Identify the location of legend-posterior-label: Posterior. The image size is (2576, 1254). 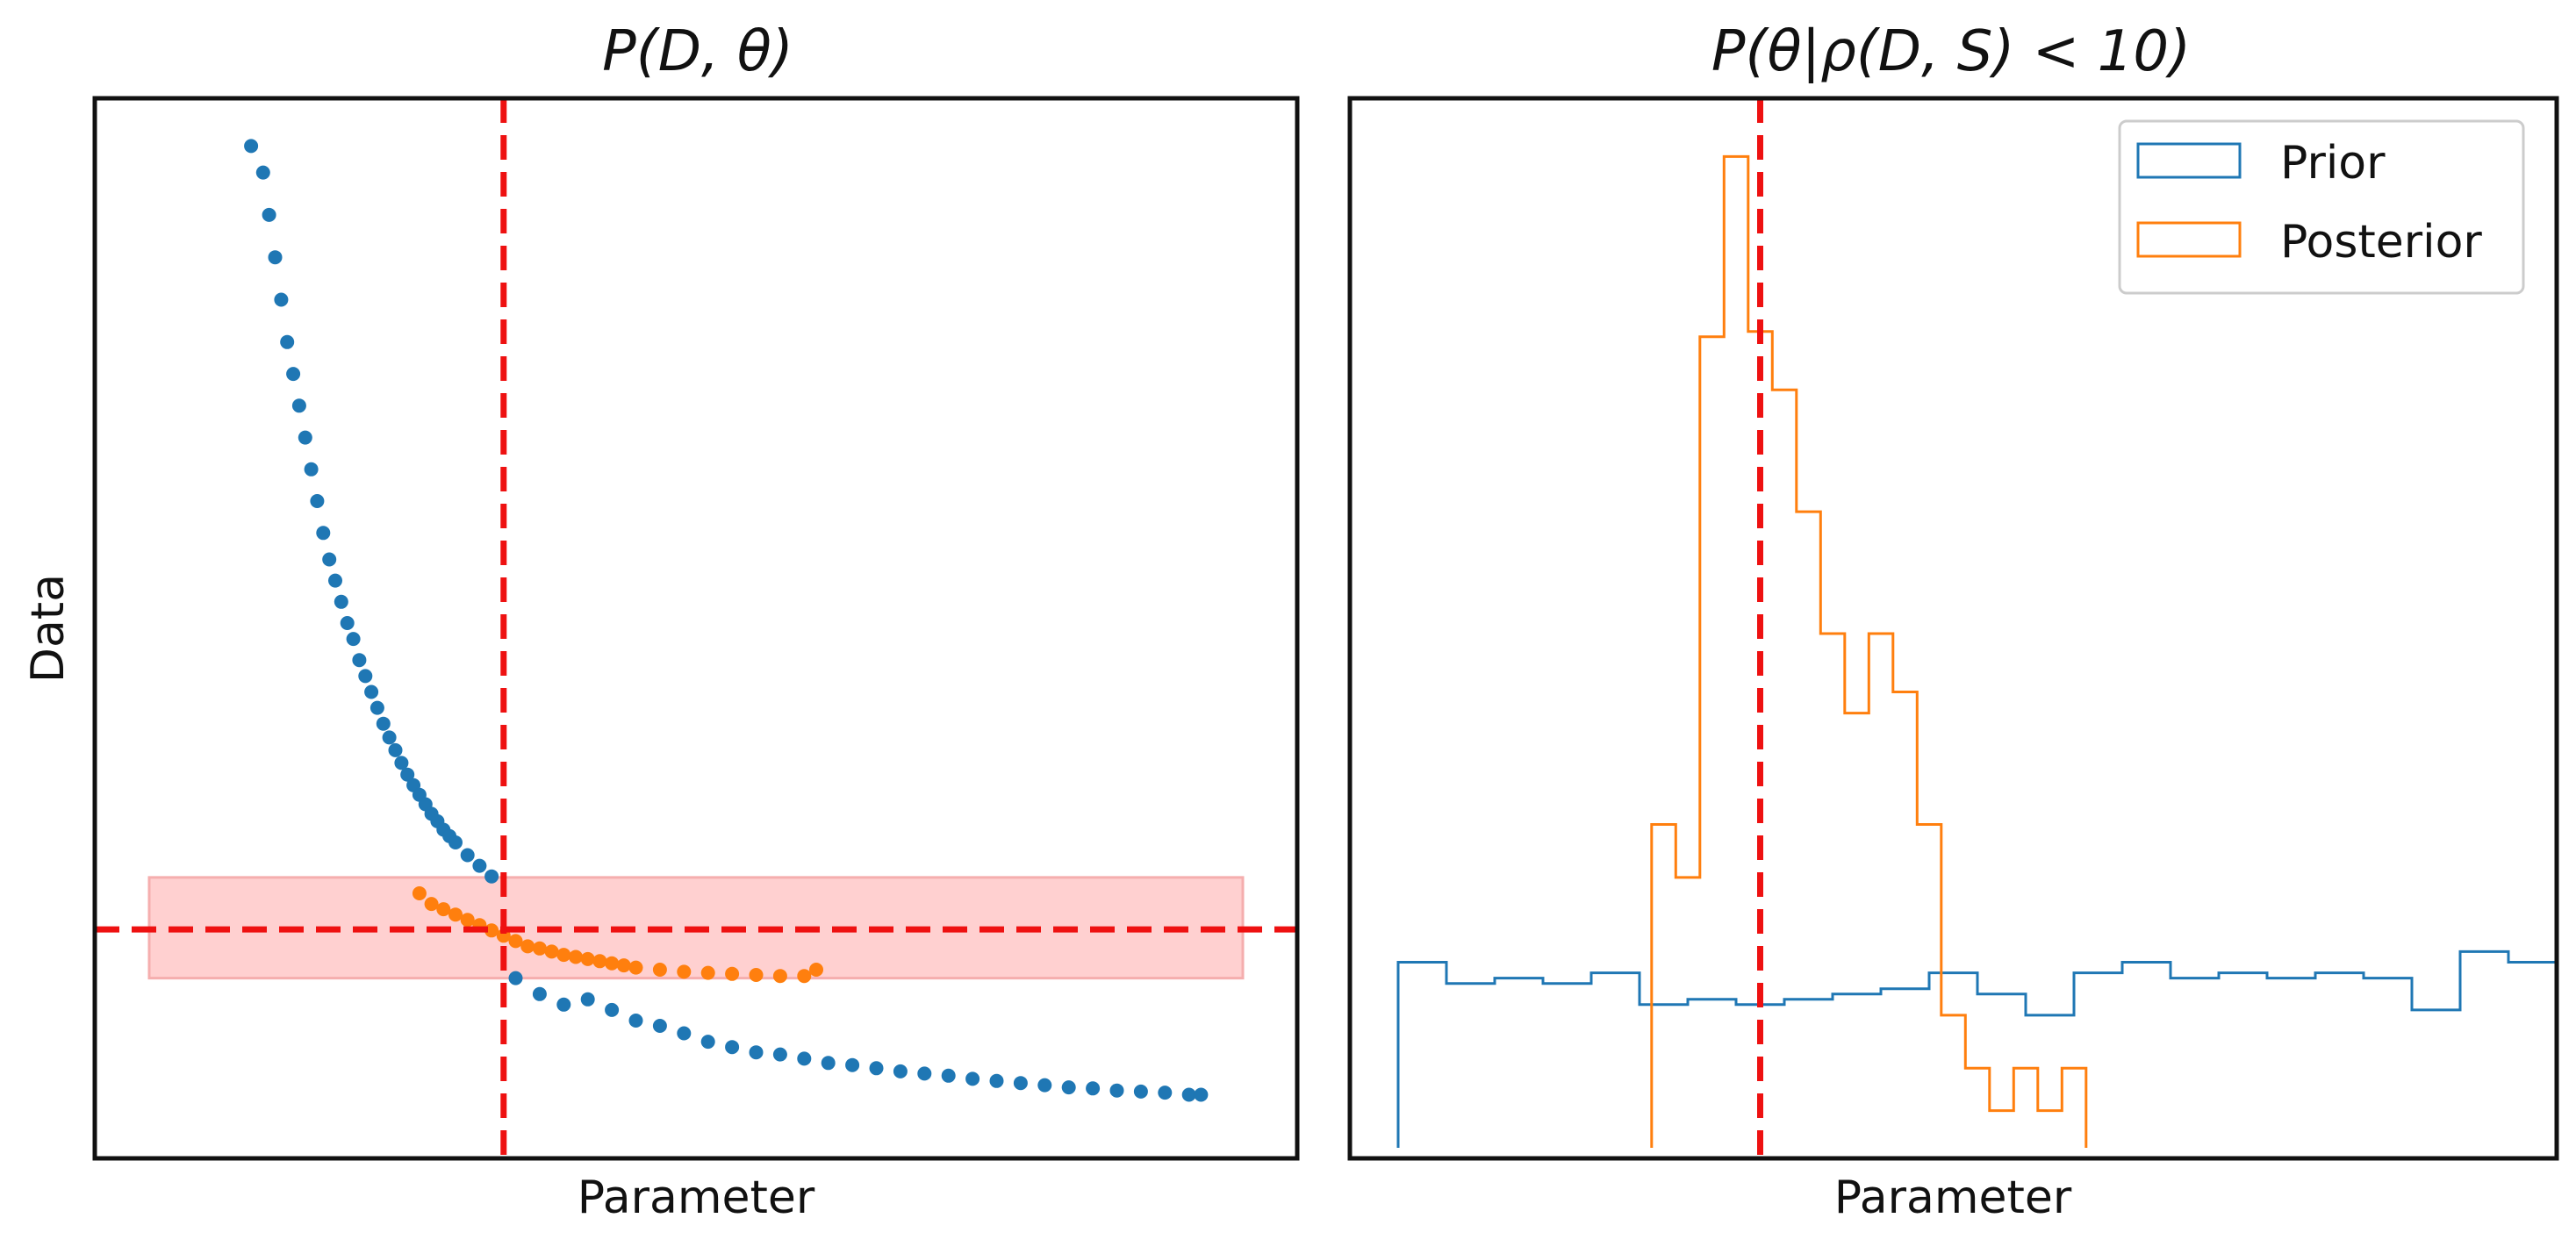
(2381, 242).